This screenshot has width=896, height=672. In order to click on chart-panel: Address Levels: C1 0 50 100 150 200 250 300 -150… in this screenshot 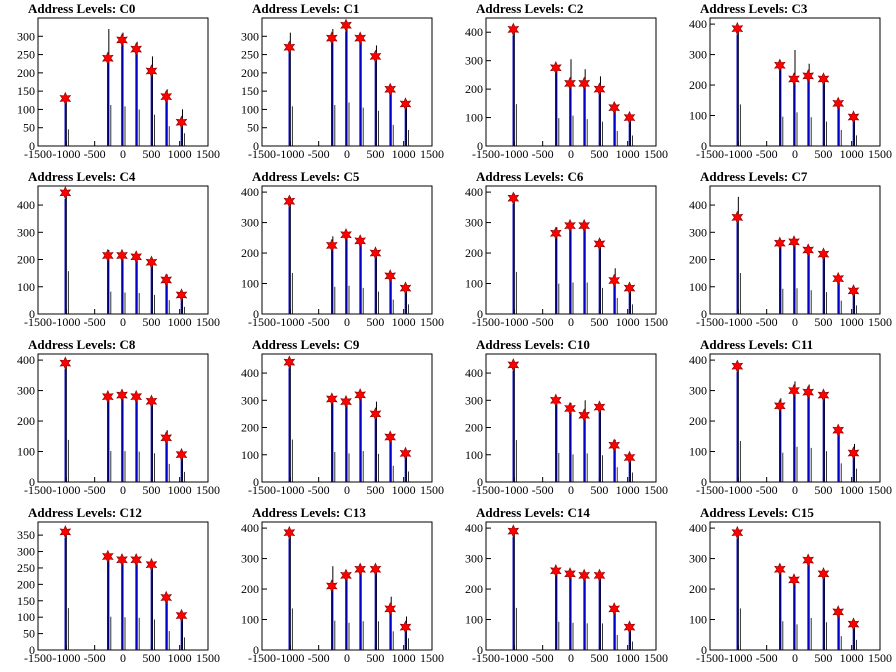, I will do `click(342, 81)`.